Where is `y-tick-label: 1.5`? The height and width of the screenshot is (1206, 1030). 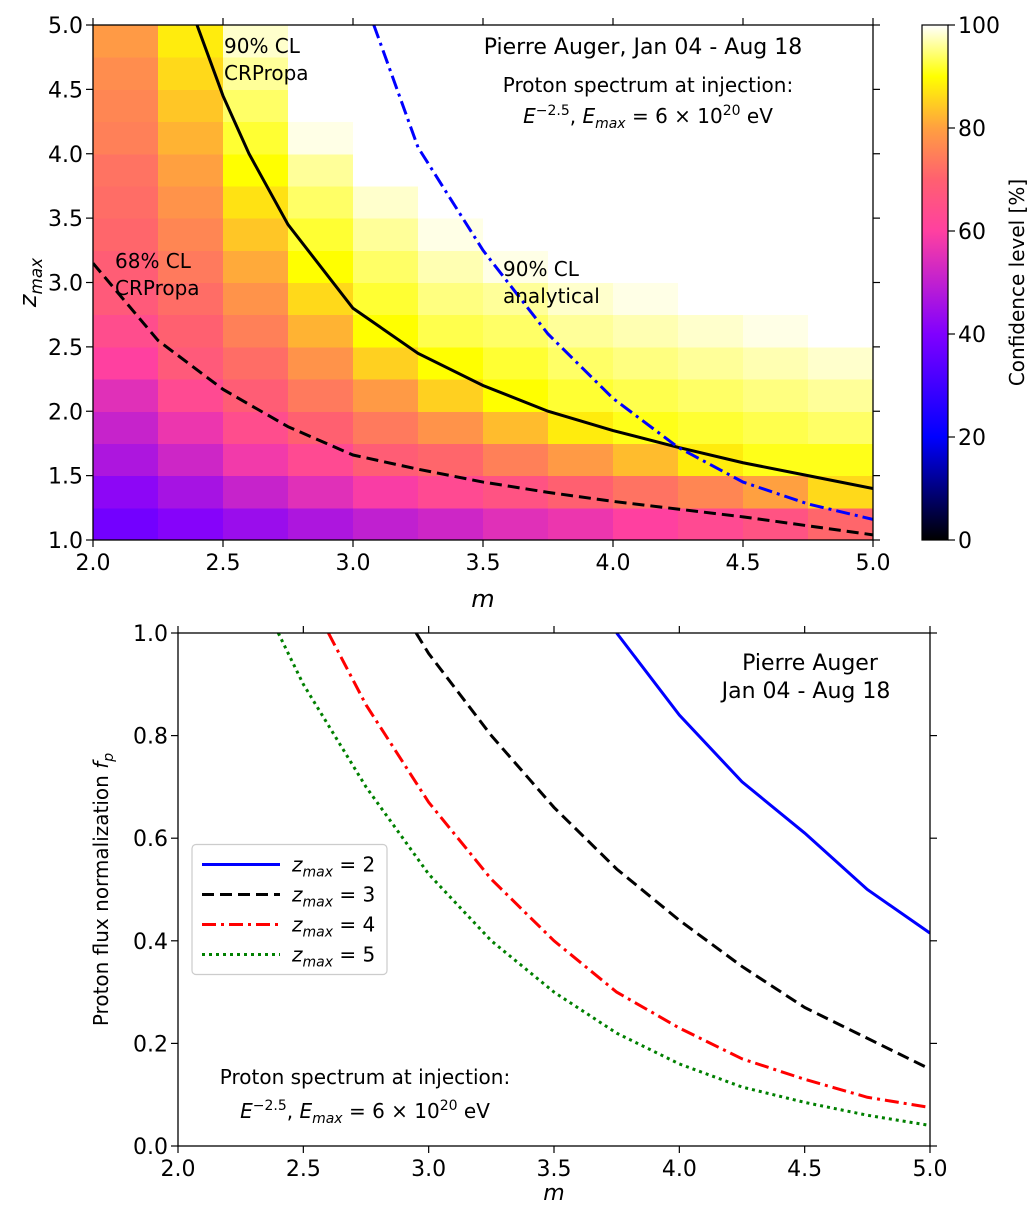 y-tick-label: 1.5 is located at coordinates (65, 477).